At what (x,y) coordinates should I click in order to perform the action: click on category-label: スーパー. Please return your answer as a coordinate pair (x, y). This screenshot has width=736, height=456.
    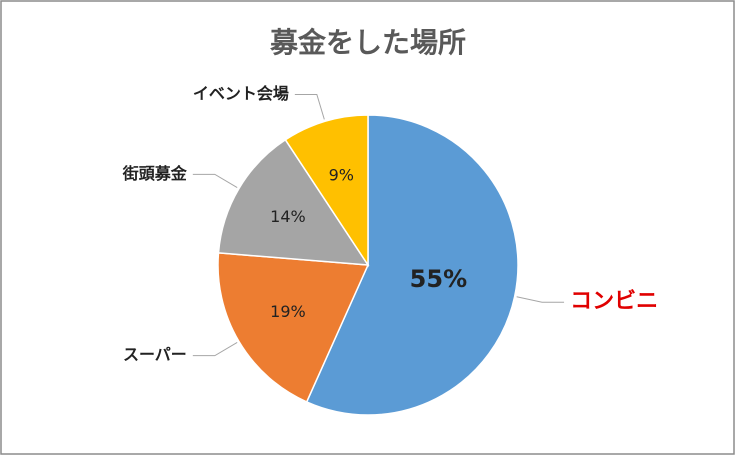
    Looking at the image, I should click on (155, 354).